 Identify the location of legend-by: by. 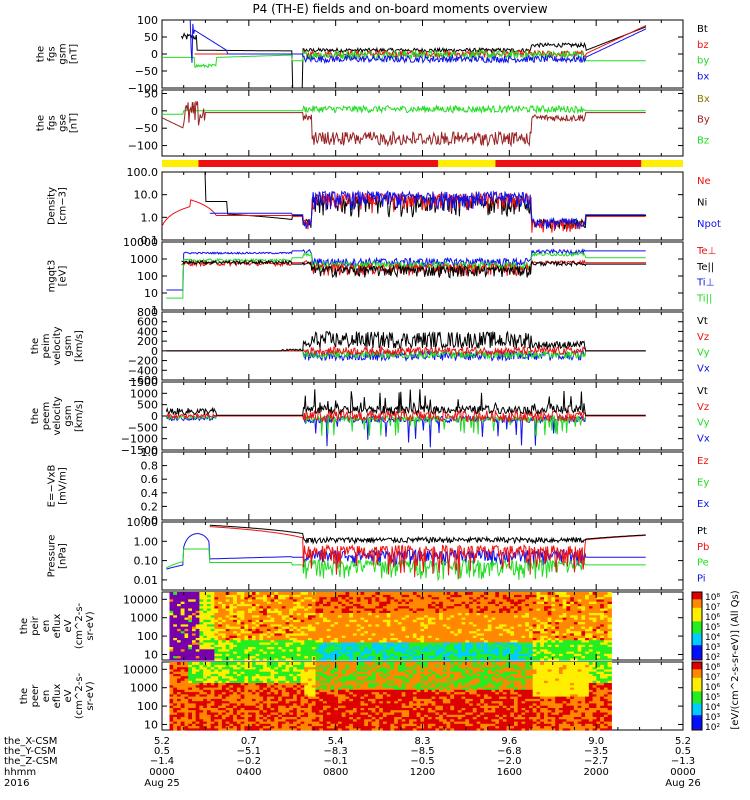
(703, 61).